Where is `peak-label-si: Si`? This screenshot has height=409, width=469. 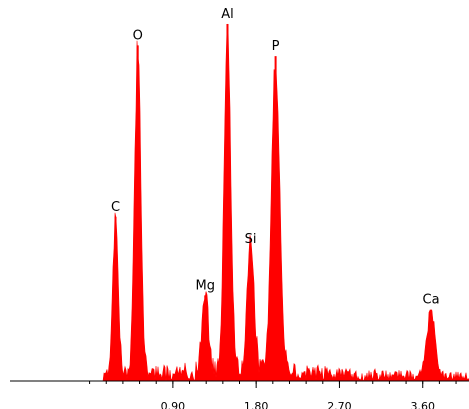 peak-label-si: Si is located at coordinates (251, 239).